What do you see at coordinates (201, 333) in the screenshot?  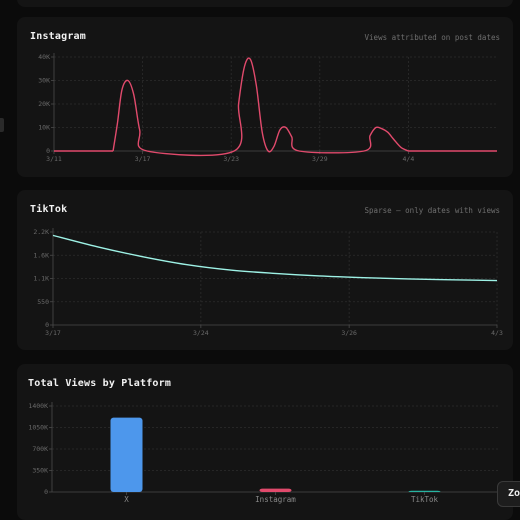 I see `tiktok-x-tick-label: 3/24` at bounding box center [201, 333].